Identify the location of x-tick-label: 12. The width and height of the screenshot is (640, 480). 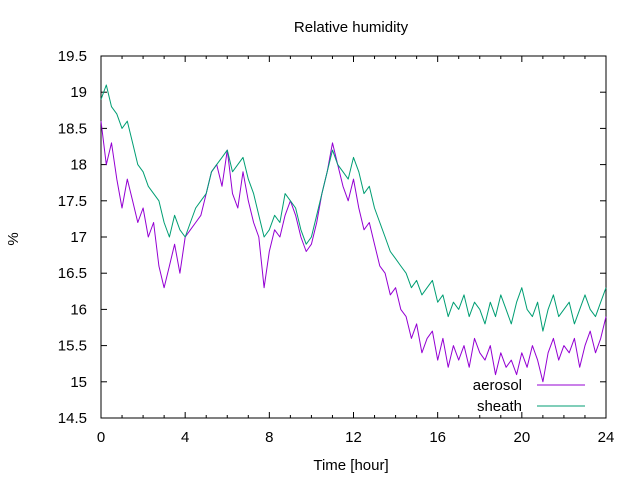
(353, 437).